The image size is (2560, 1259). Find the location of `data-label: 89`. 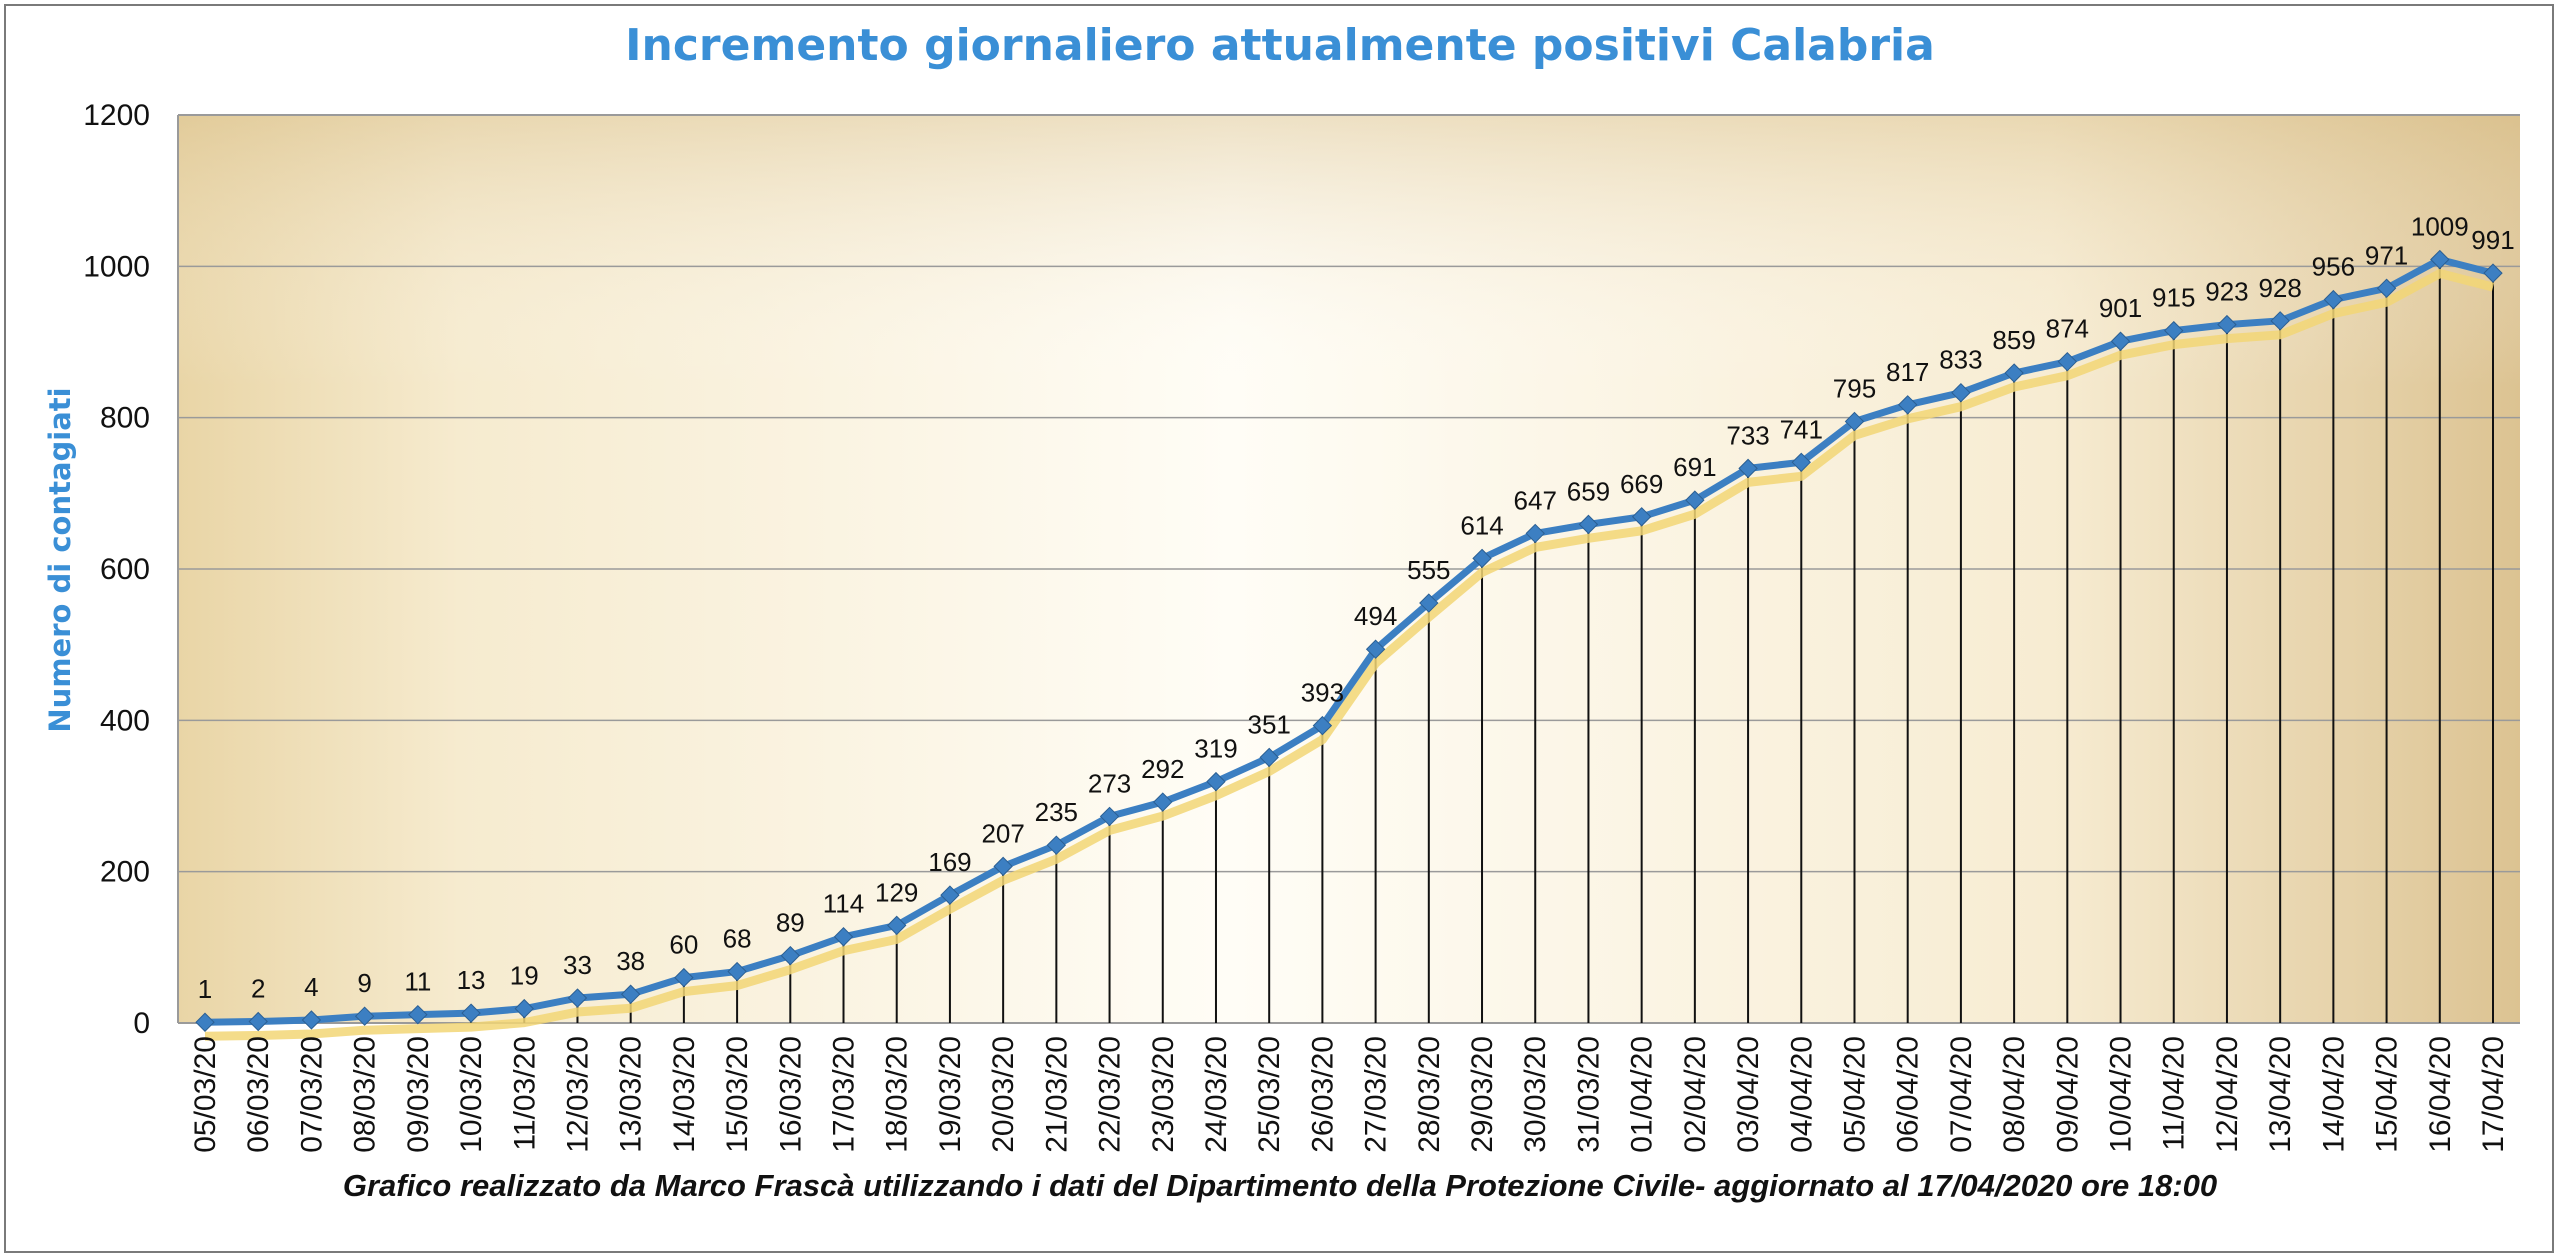

data-label: 89 is located at coordinates (790, 923).